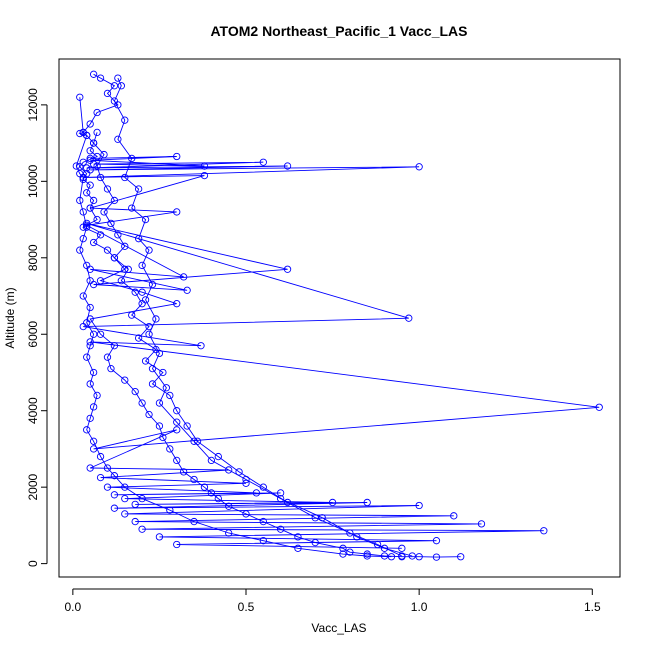 Image resolution: width=650 pixels, height=650 pixels. Describe the element at coordinates (592, 607) in the screenshot. I see `x-tick-label: 1.5` at that location.